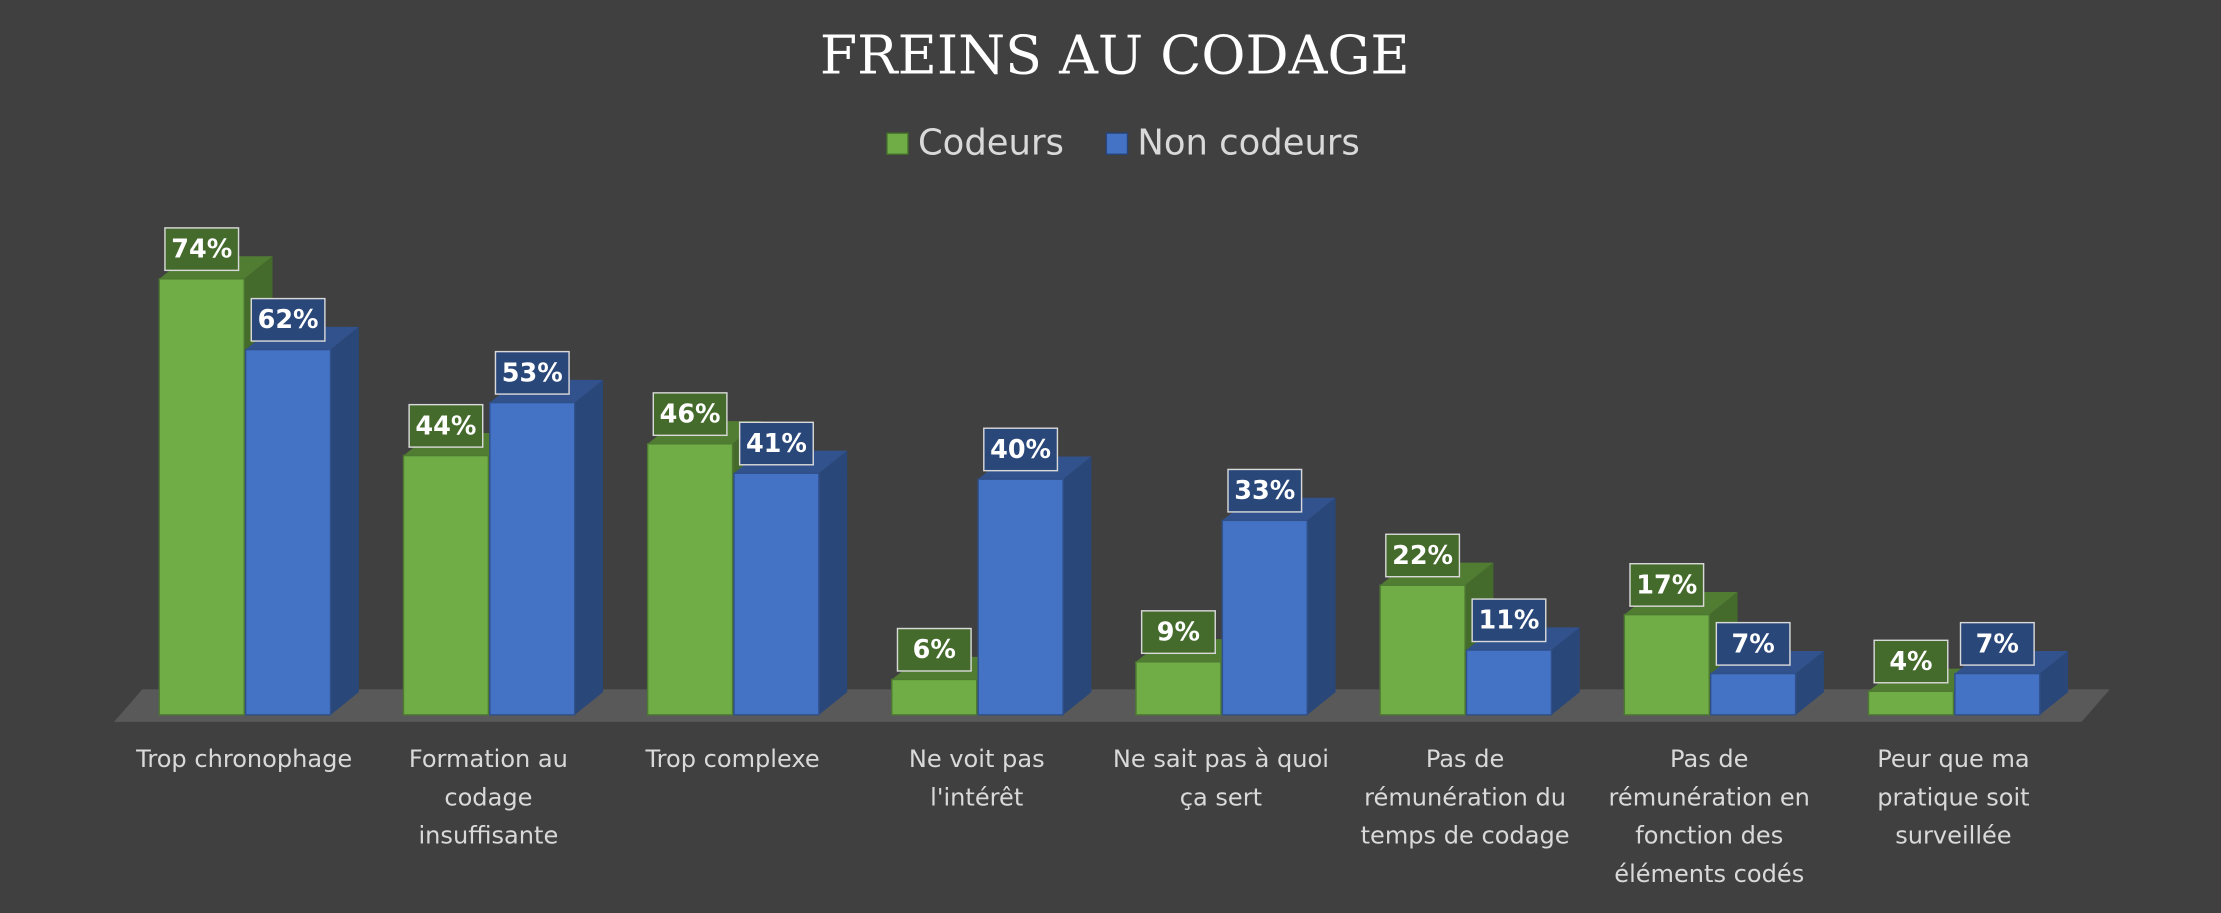 The height and width of the screenshot is (913, 2221). I want to click on legend-label: Non codeurs, so click(1248, 142).